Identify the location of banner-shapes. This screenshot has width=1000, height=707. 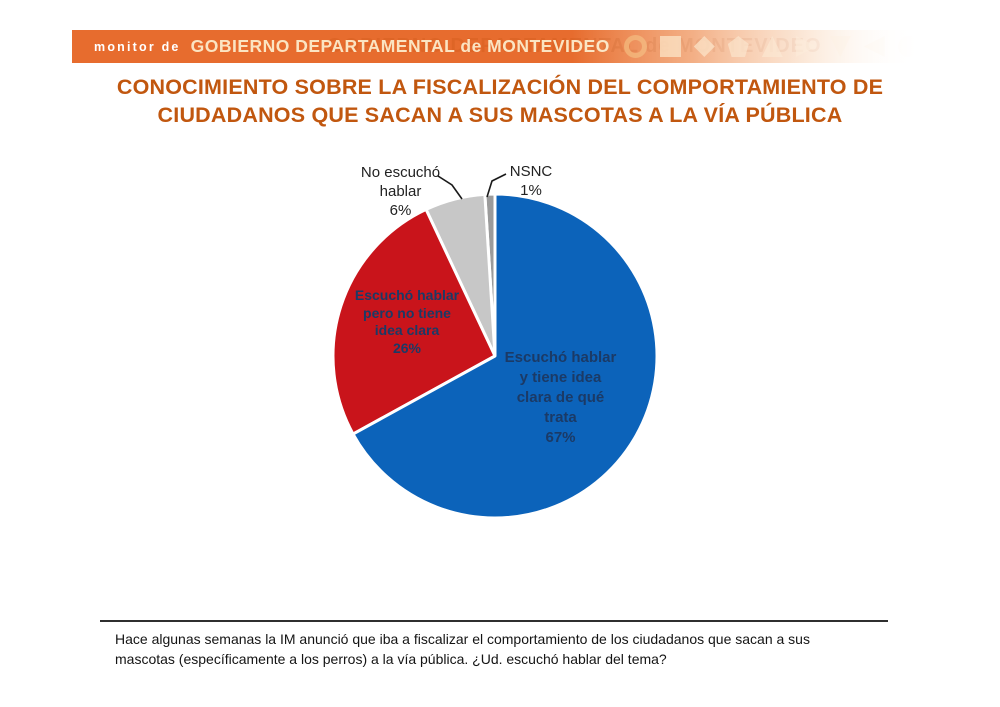
(771, 46).